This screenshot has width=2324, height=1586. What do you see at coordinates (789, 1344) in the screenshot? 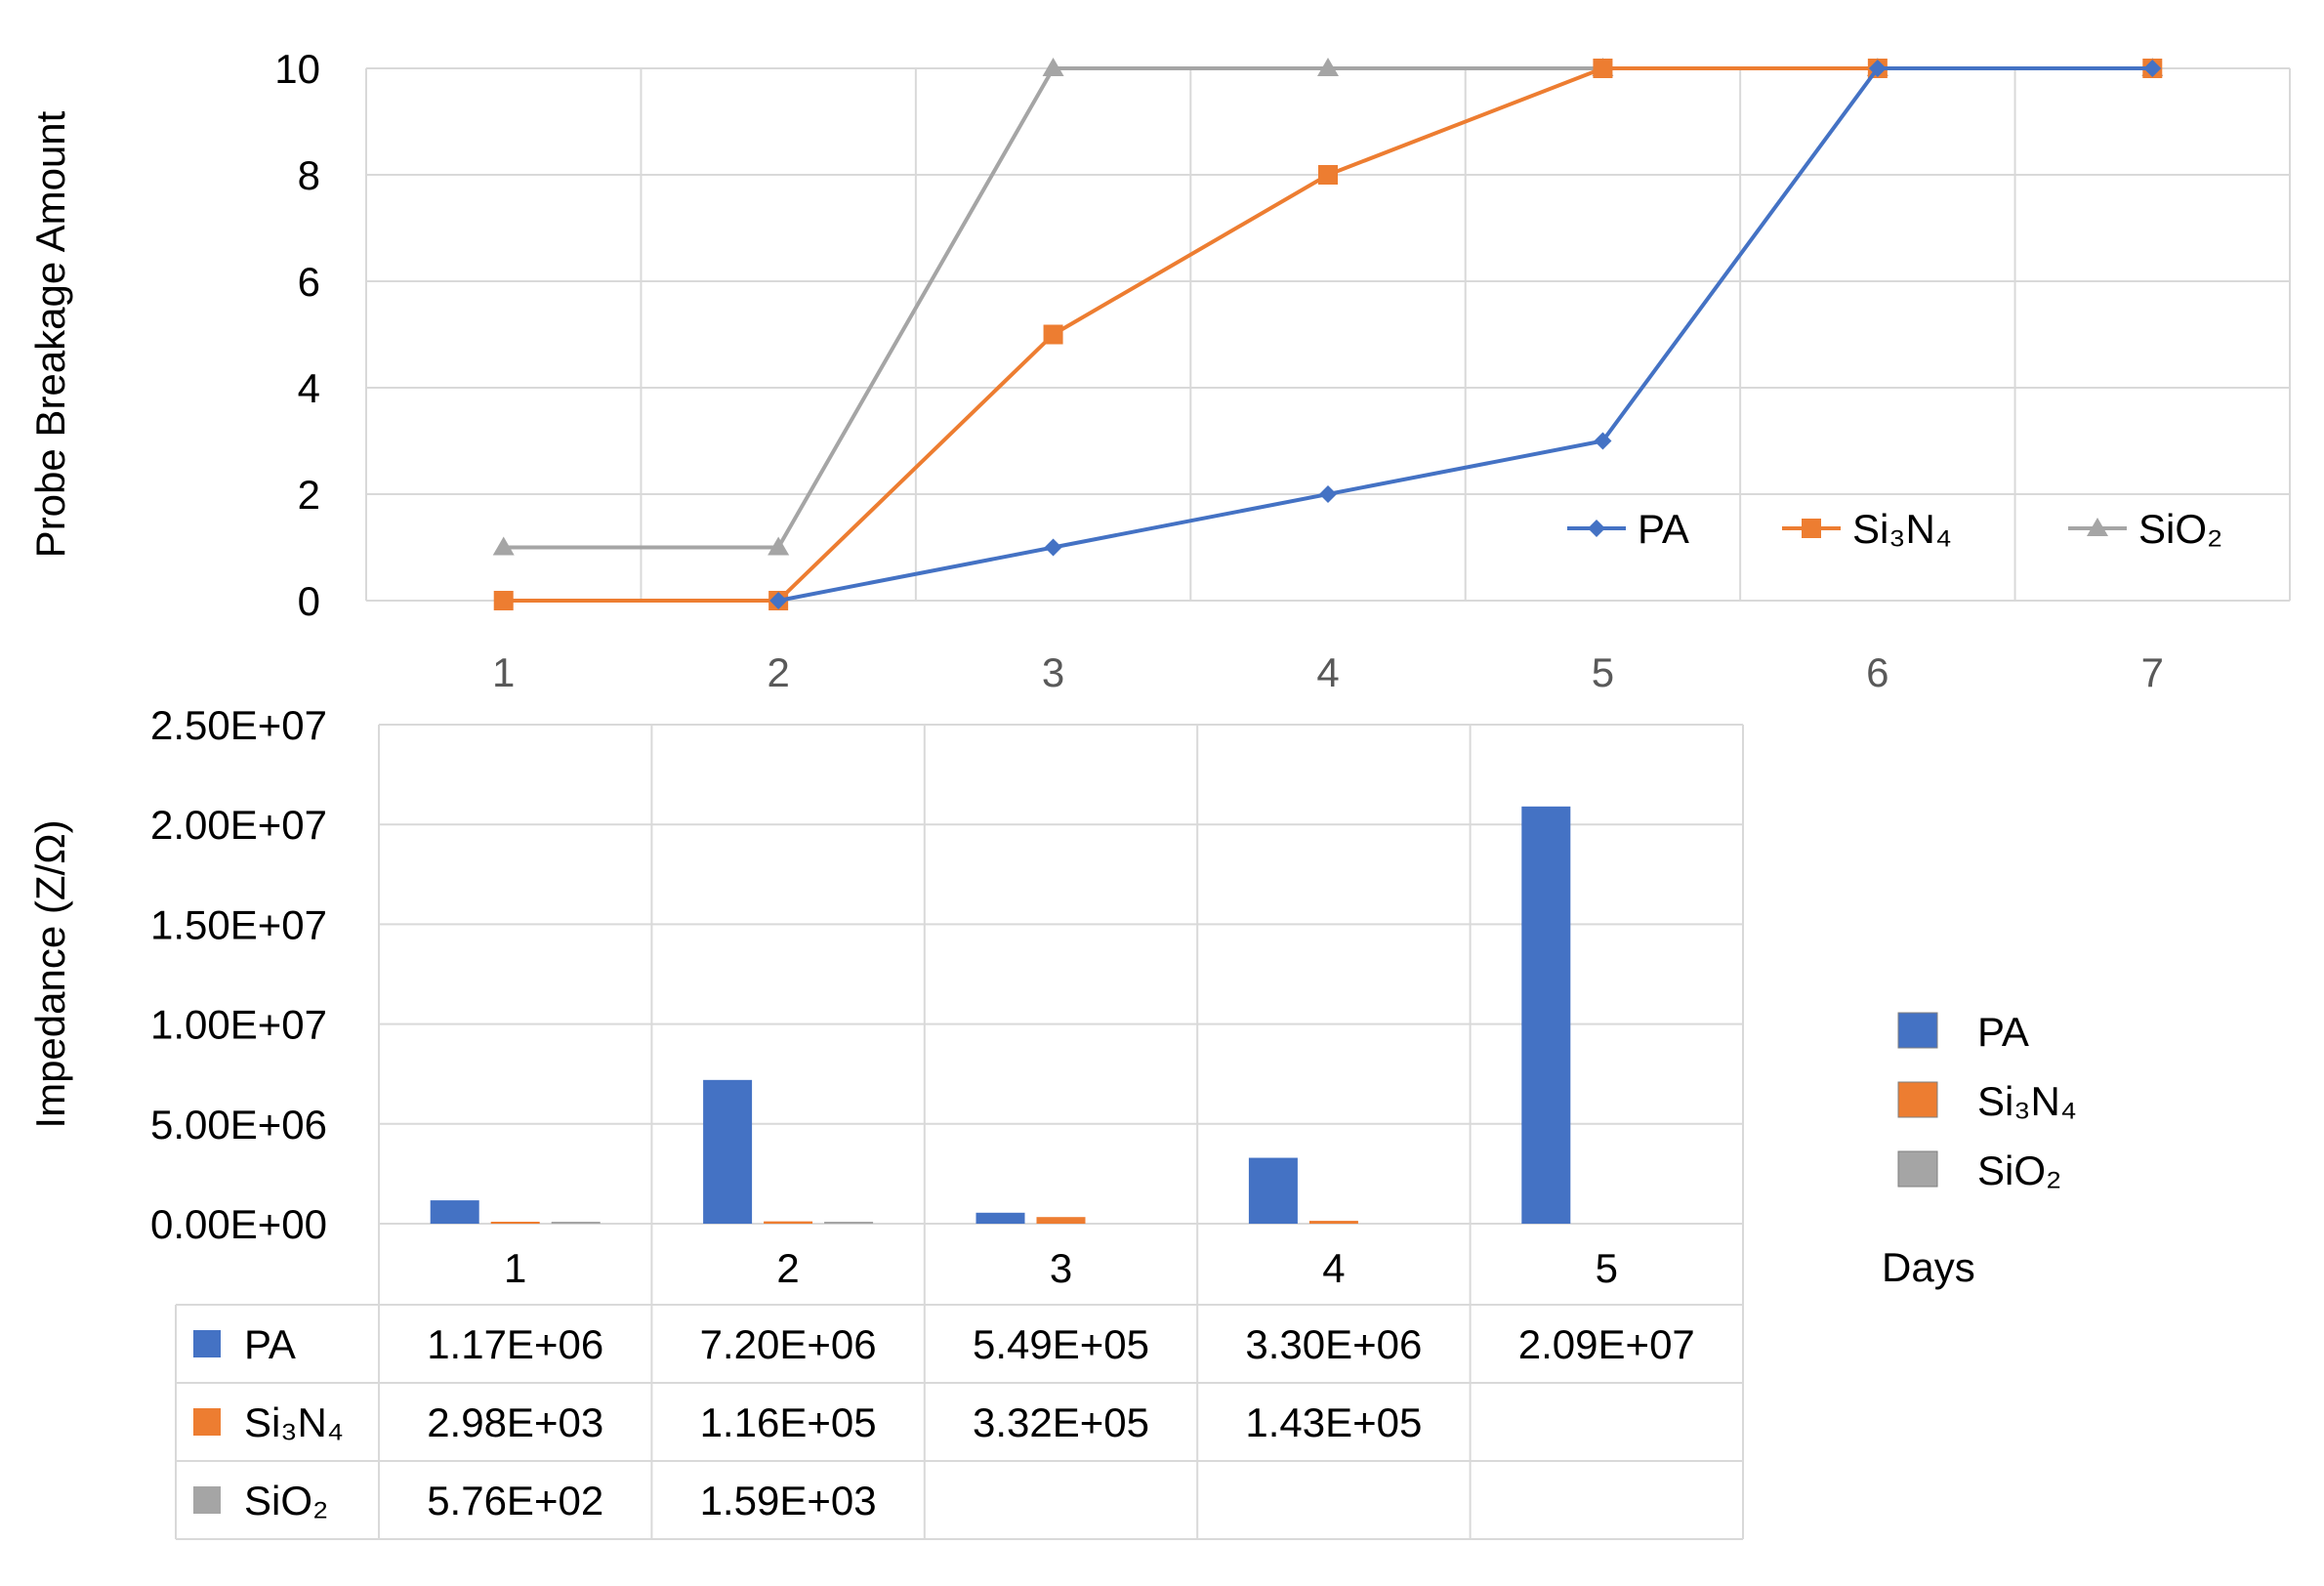
I see `table-cell: 7.20E+06` at bounding box center [789, 1344].